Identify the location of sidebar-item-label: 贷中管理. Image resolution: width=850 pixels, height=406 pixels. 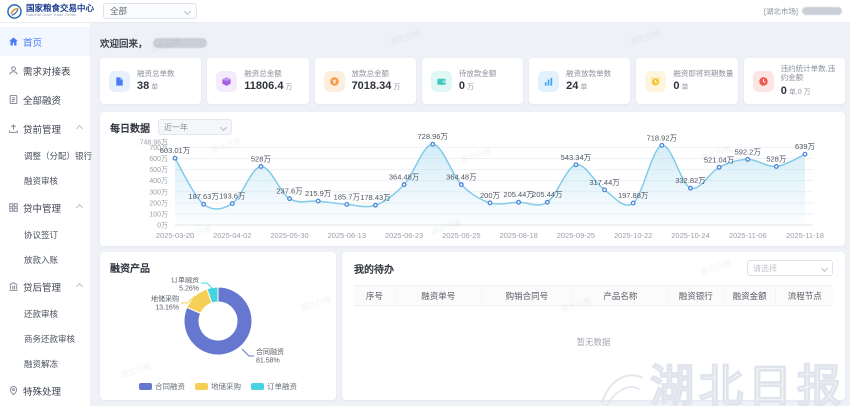
(42, 209).